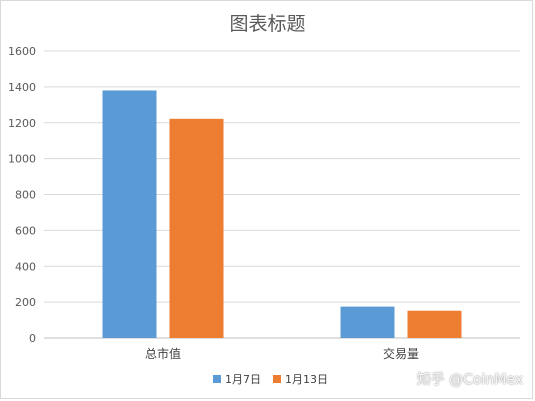 Image resolution: width=535 pixels, height=401 pixels. What do you see at coordinates (22, 51) in the screenshot?
I see `y-tick-label: 1600` at bounding box center [22, 51].